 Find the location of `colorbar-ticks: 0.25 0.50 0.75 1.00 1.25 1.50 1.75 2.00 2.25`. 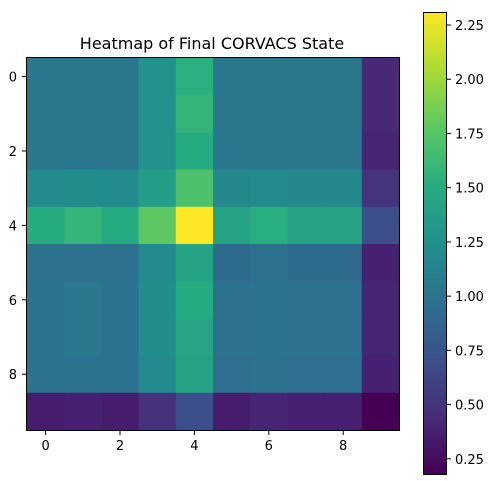

colorbar-ticks: 0.25 0.50 0.75 1.00 1.25 1.50 1.75 2.00 2.25 is located at coordinates (465, 243).